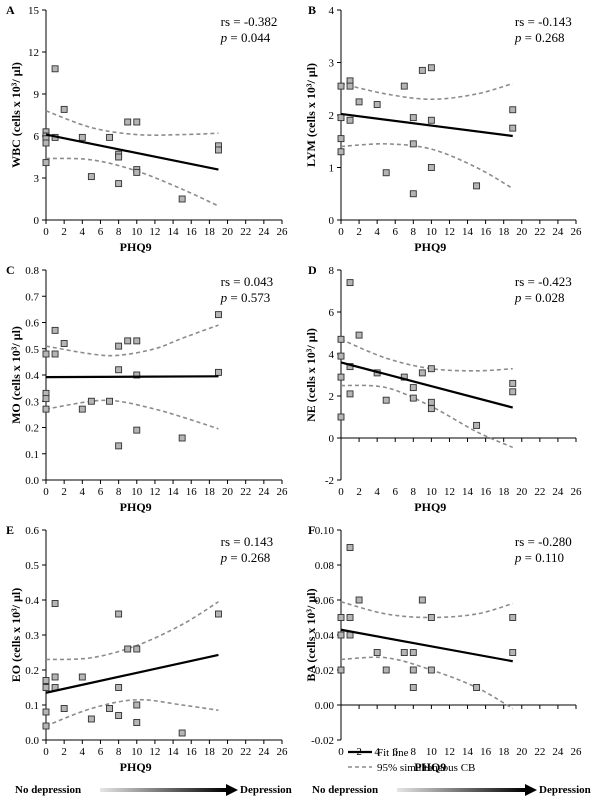  What do you see at coordinates (322, 741) in the screenshot?
I see `panel-f-y-tick-label-0: -0.02` at bounding box center [322, 741].